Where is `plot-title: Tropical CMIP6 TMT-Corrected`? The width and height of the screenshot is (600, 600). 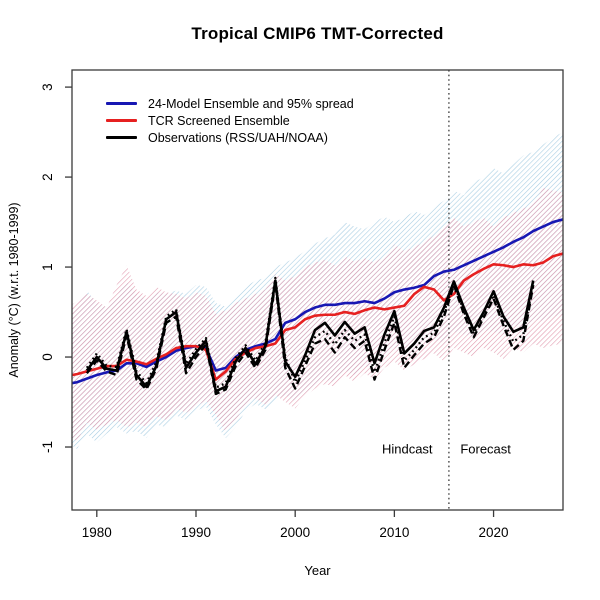 plot-title: Tropical CMIP6 TMT-Corrected is located at coordinates (317, 33).